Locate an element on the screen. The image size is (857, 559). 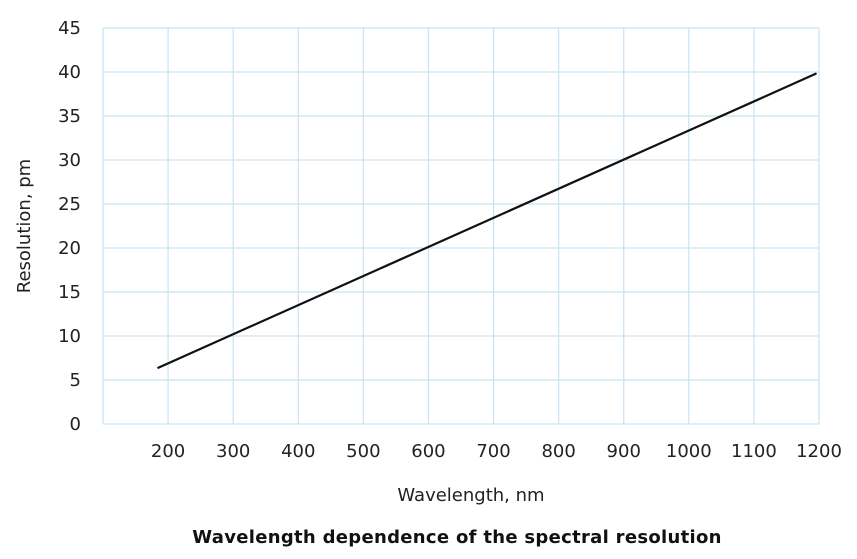
x-tick-label: 300 is located at coordinates (233, 451).